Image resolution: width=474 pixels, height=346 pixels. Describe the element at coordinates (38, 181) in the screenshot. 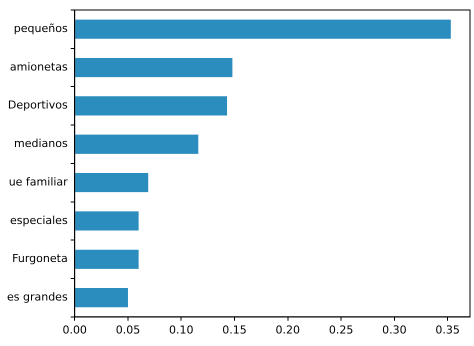

I see `y-tick-label: ue familiar` at that location.